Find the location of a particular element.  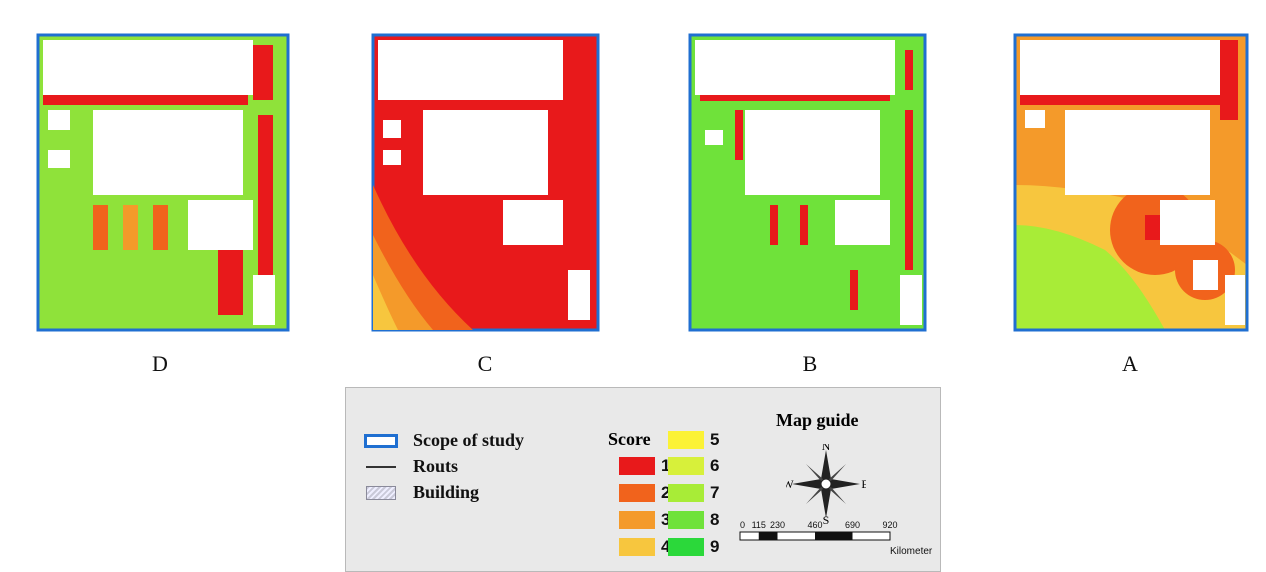

scale-unit: Kilometer is located at coordinates (911, 551).